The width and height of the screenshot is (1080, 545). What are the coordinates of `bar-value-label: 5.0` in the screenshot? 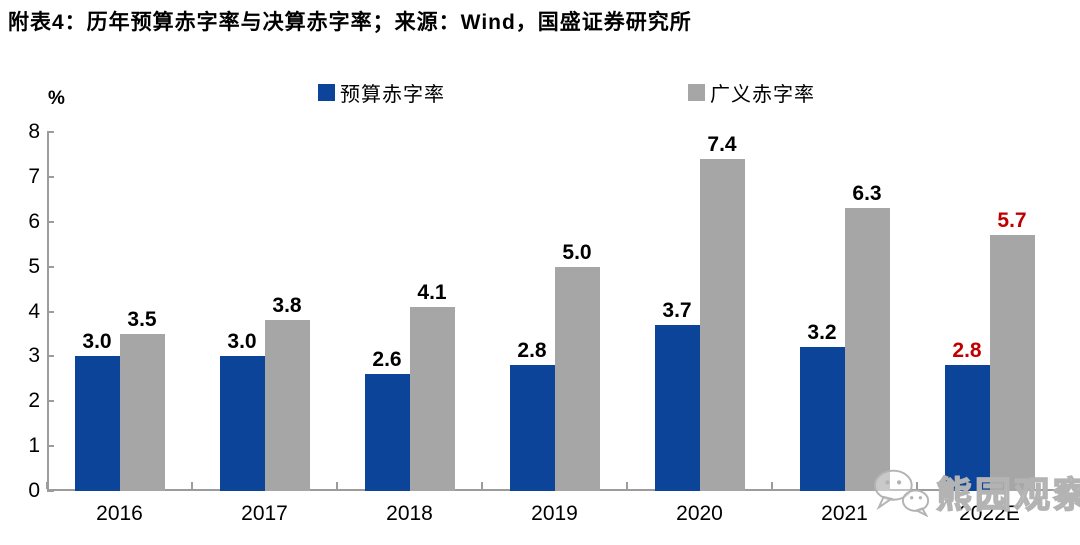 It's located at (577, 252).